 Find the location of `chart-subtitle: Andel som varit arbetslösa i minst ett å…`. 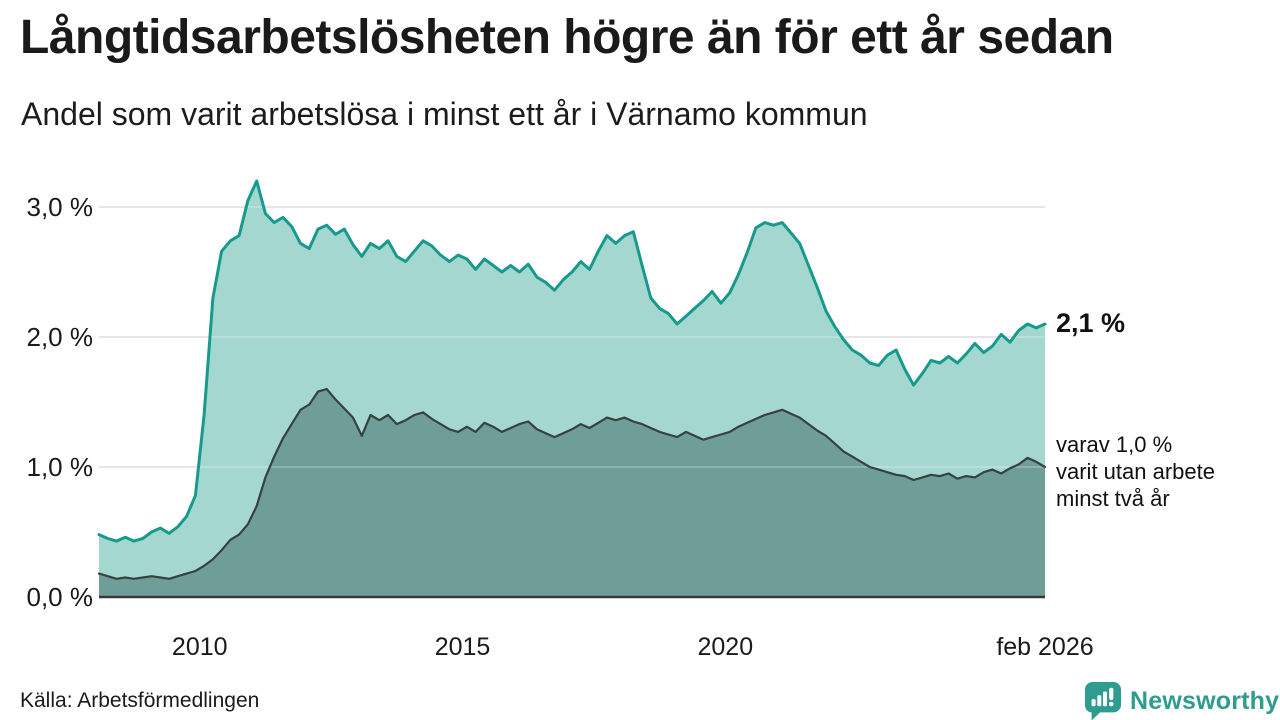

chart-subtitle: Andel som varit arbetslösa i minst ett å… is located at coordinates (444, 114).